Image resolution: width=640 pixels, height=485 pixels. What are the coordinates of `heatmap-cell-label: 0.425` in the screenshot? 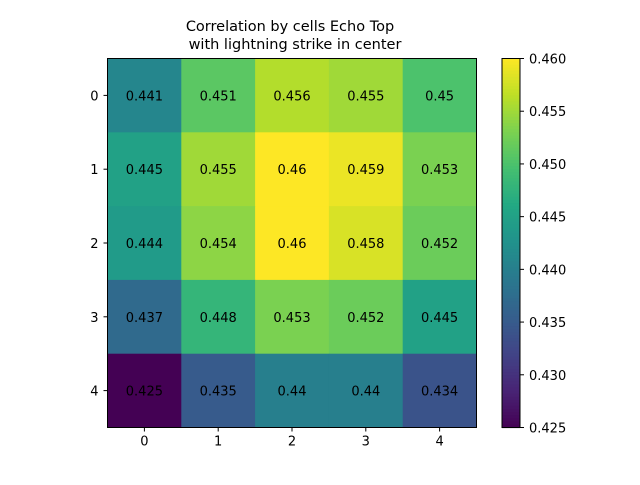 It's located at (144, 392).